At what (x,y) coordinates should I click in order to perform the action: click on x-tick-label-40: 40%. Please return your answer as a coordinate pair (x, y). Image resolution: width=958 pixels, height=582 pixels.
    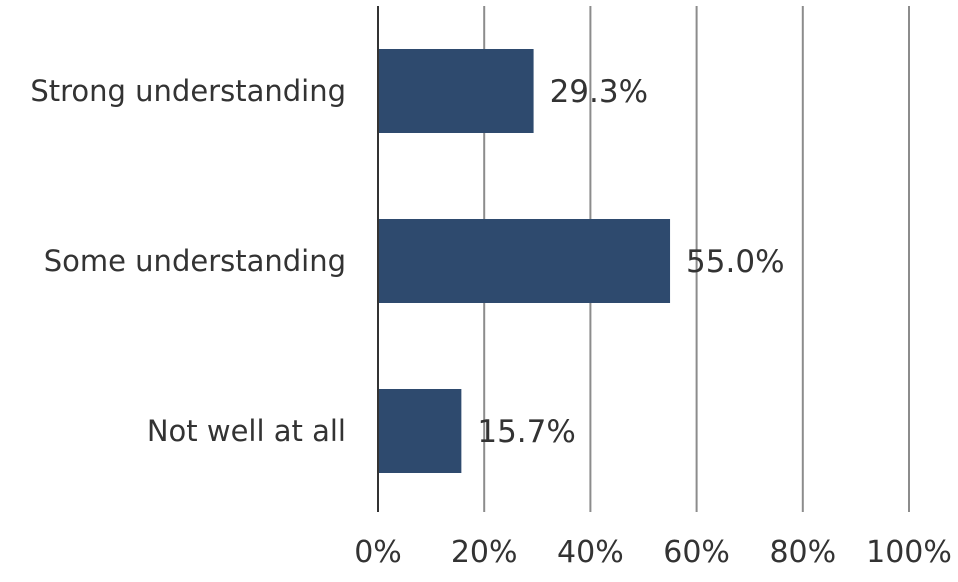
    Looking at the image, I should click on (590, 552).